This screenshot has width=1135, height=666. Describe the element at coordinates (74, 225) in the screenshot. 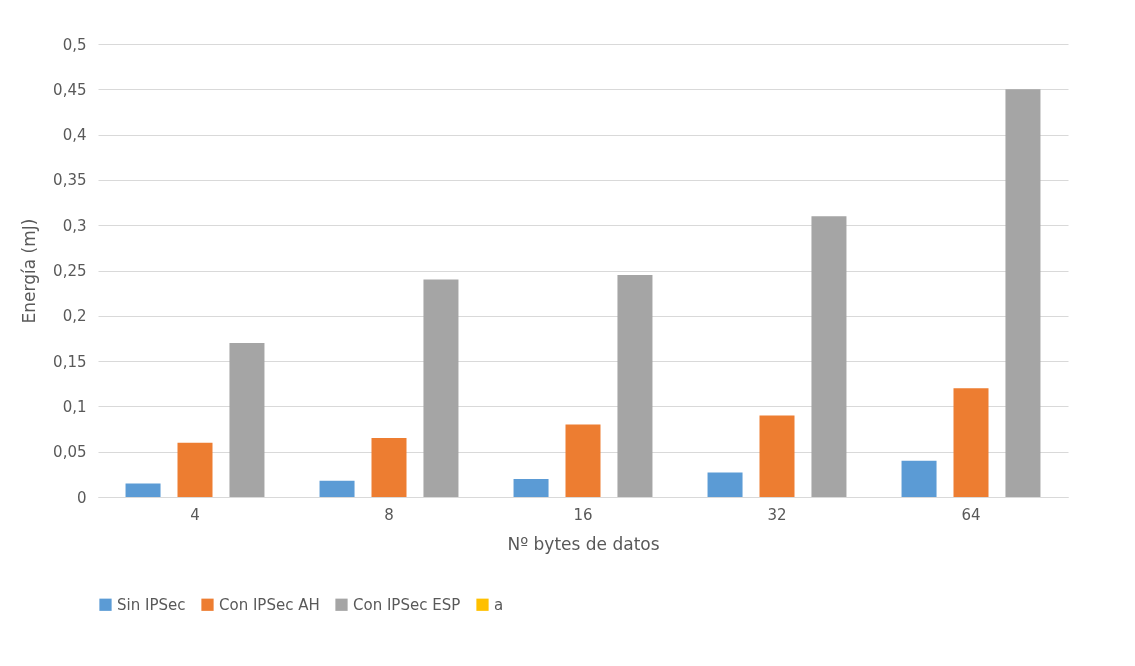

I see `y-tick-label: 0,3` at that location.